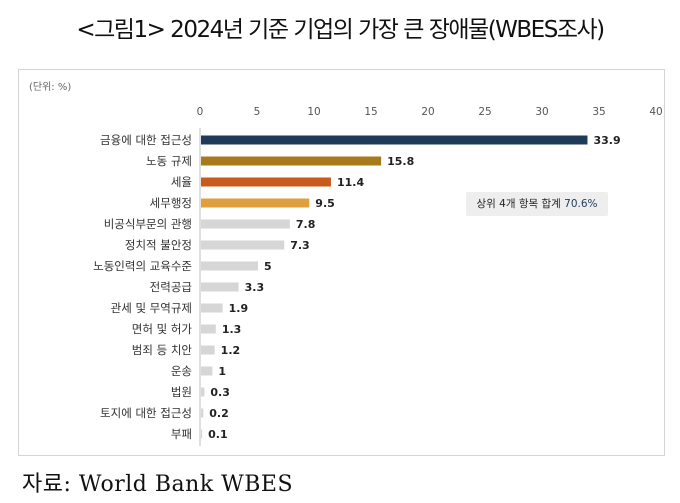 This screenshot has width=680, height=503. Describe the element at coordinates (239, 308) in the screenshot. I see `value-label: 1.9` at that location.